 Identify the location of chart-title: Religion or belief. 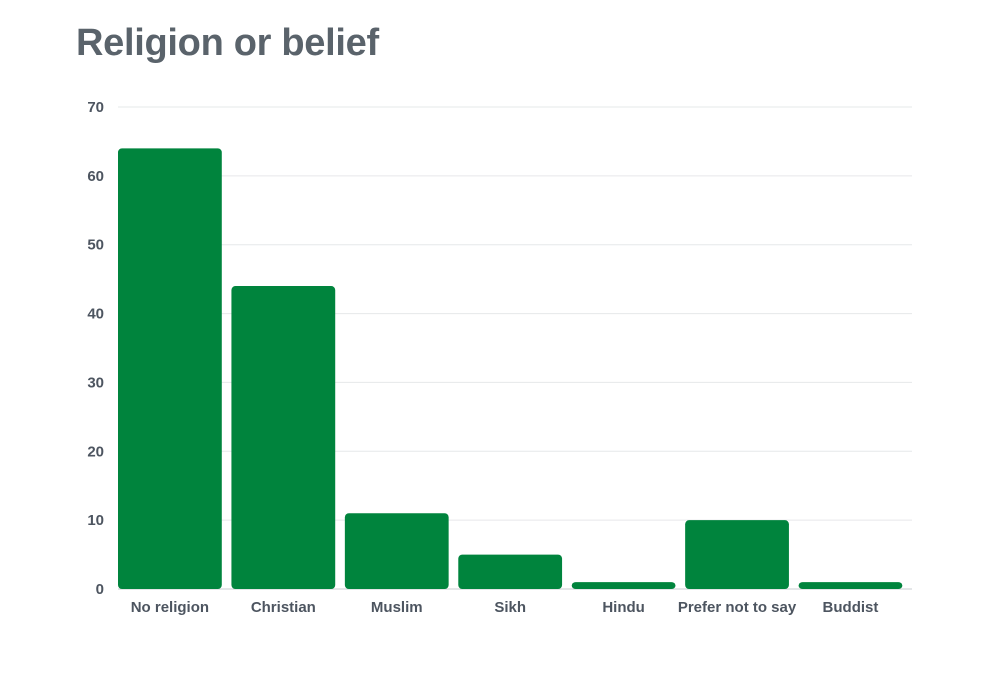
(227, 43).